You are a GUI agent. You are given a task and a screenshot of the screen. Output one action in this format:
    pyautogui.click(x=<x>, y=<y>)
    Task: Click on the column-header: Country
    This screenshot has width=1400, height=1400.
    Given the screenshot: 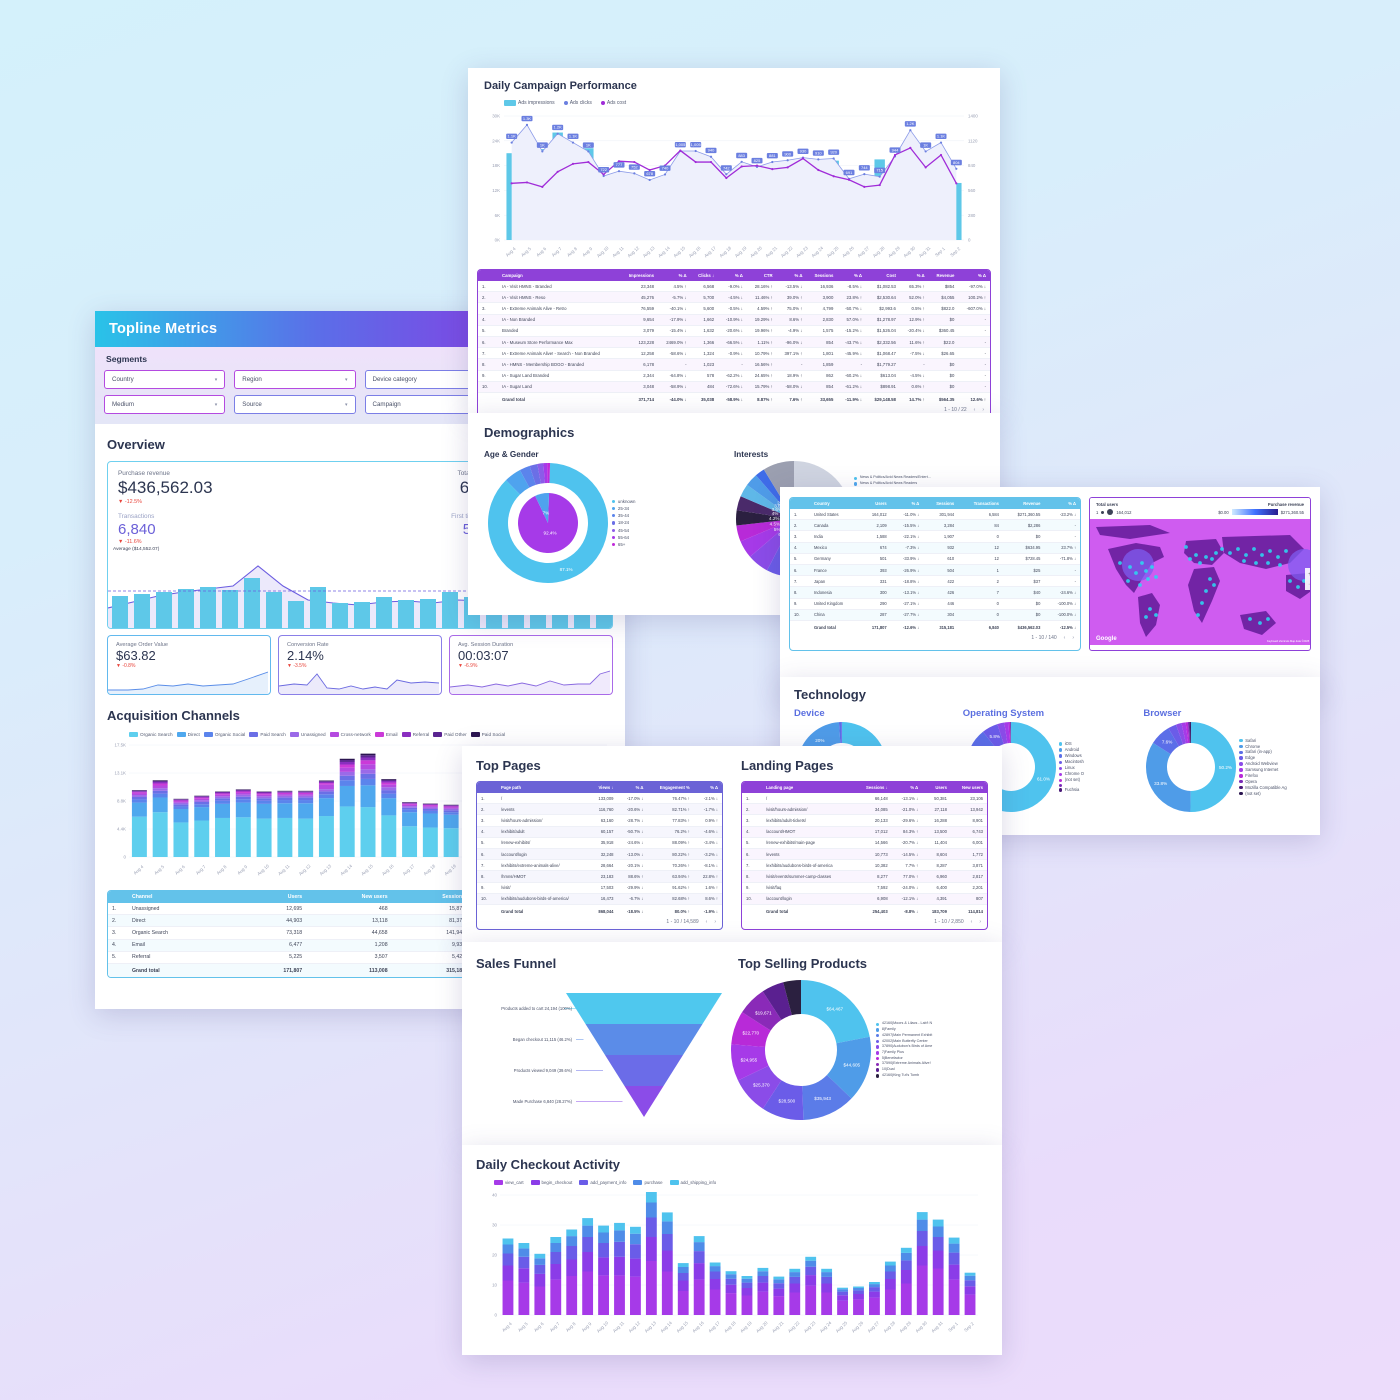 What is the action you would take?
    pyautogui.click(x=822, y=503)
    